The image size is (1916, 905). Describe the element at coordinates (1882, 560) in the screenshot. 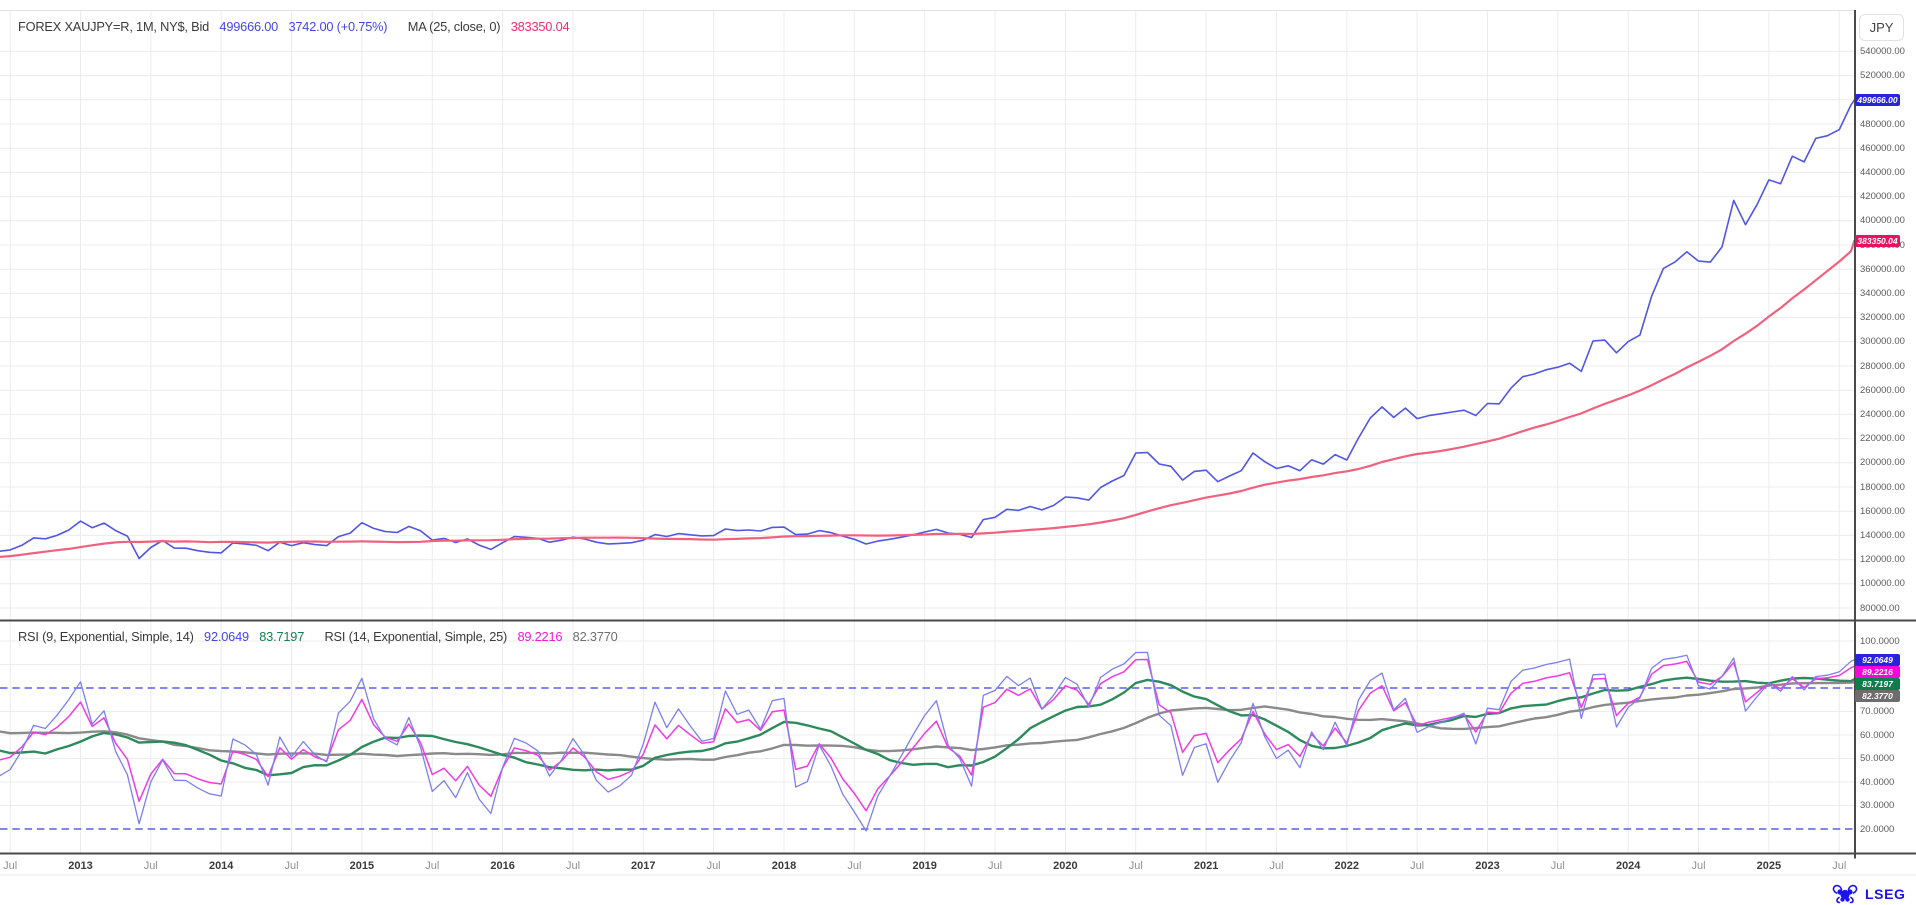

I see `price-tick-label: 120000.00` at that location.